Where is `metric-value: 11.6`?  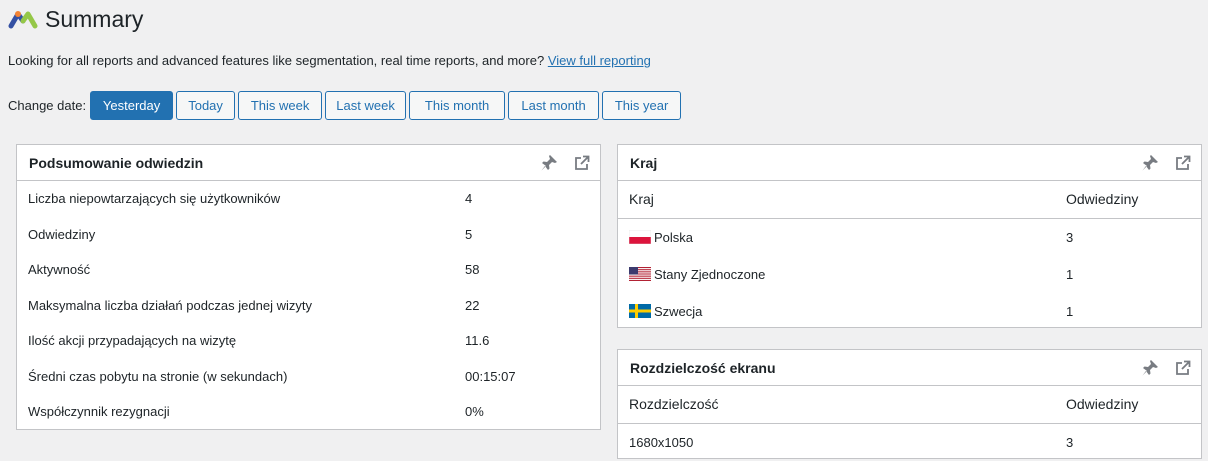
metric-value: 11.6 is located at coordinates (477, 340).